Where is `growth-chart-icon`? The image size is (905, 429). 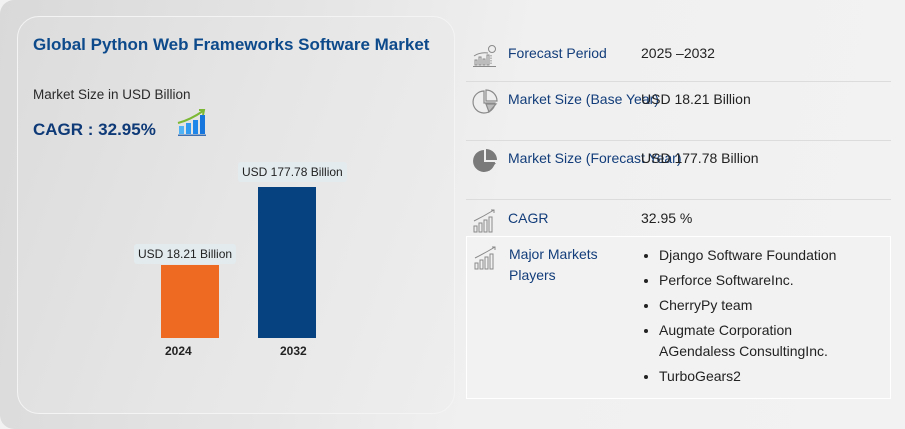
growth-chart-icon is located at coordinates (191, 122).